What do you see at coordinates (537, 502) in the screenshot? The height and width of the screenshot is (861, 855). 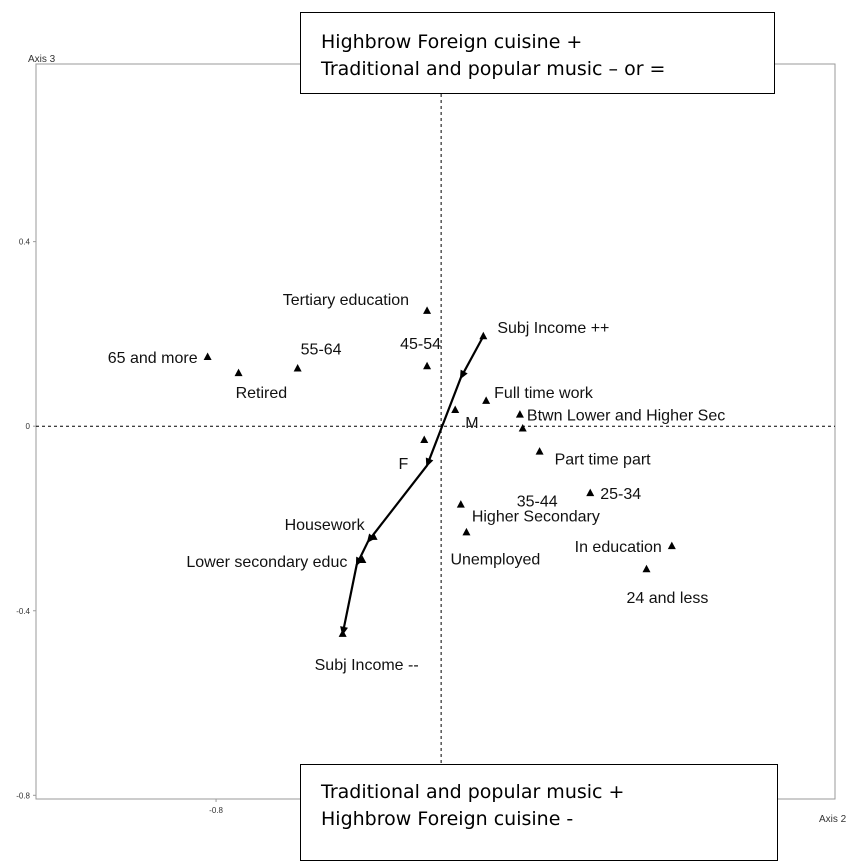 I see `point-label-35-44: 35-44` at bounding box center [537, 502].